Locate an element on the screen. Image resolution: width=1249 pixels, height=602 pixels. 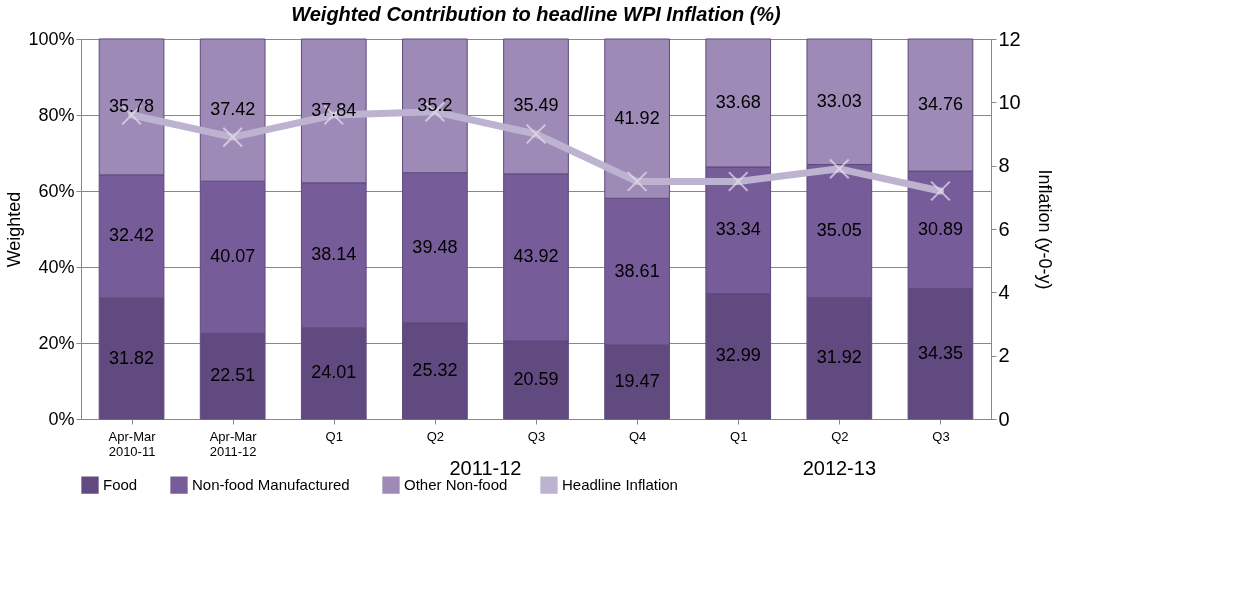
data-label: 40.07 is located at coordinates (233, 256).